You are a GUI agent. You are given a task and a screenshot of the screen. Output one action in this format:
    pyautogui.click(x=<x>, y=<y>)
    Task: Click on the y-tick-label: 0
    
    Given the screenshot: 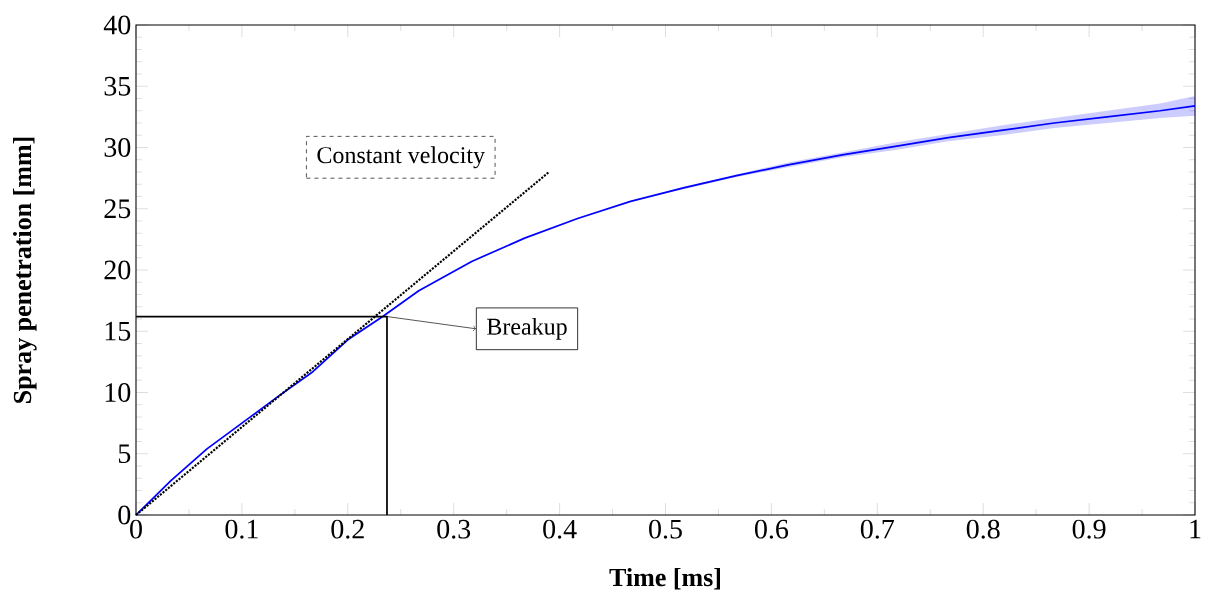 What is the action you would take?
    pyautogui.click(x=124, y=515)
    